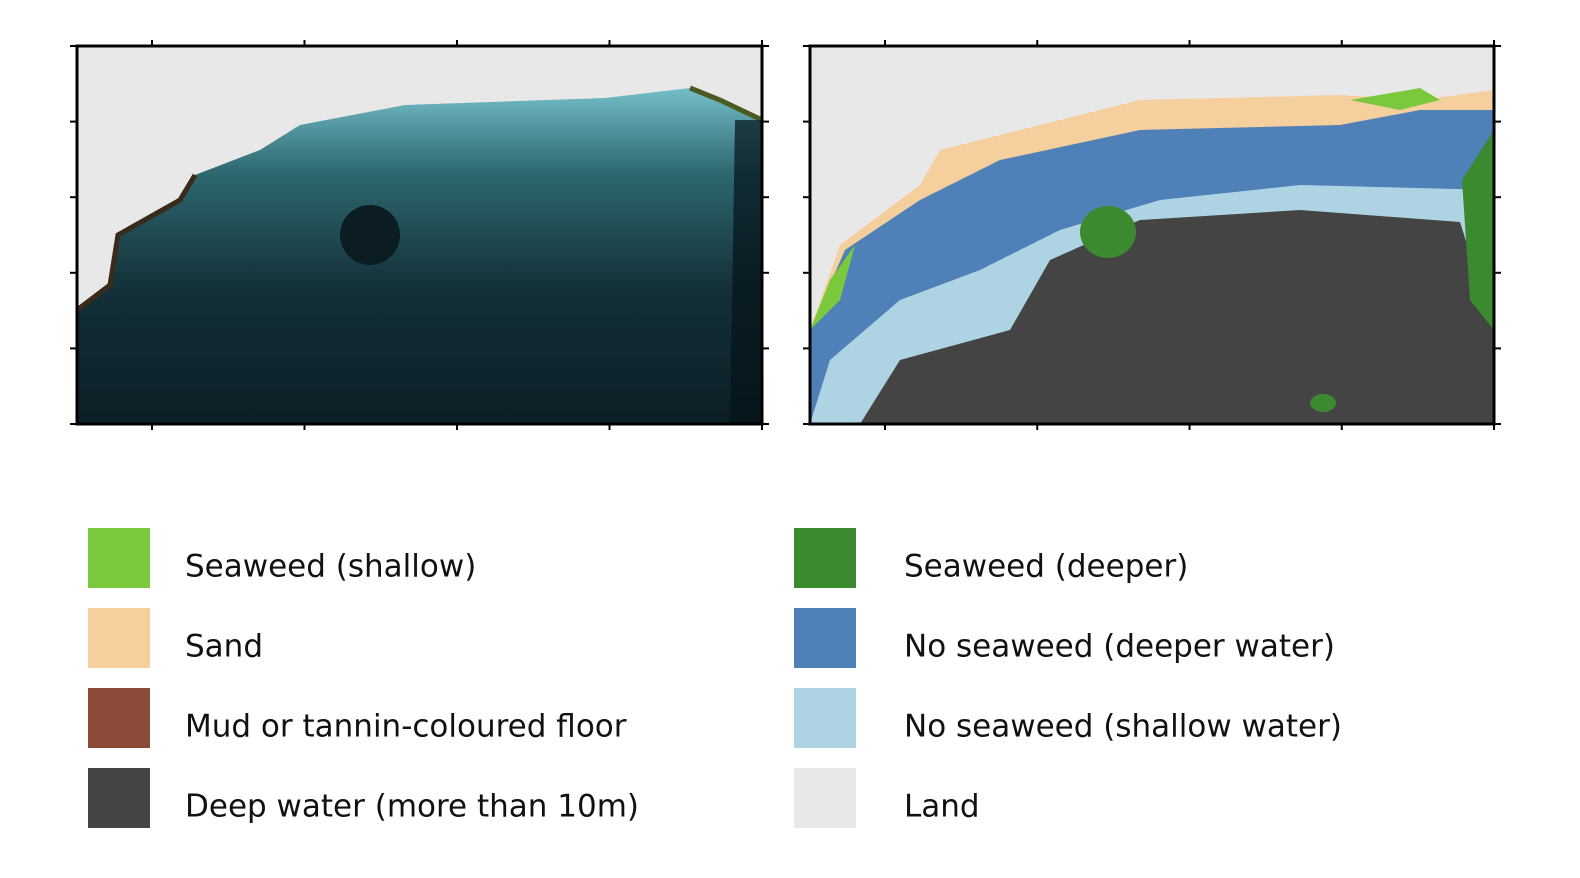  What do you see at coordinates (942, 807) in the screenshot?
I see `legend-label: Land` at bounding box center [942, 807].